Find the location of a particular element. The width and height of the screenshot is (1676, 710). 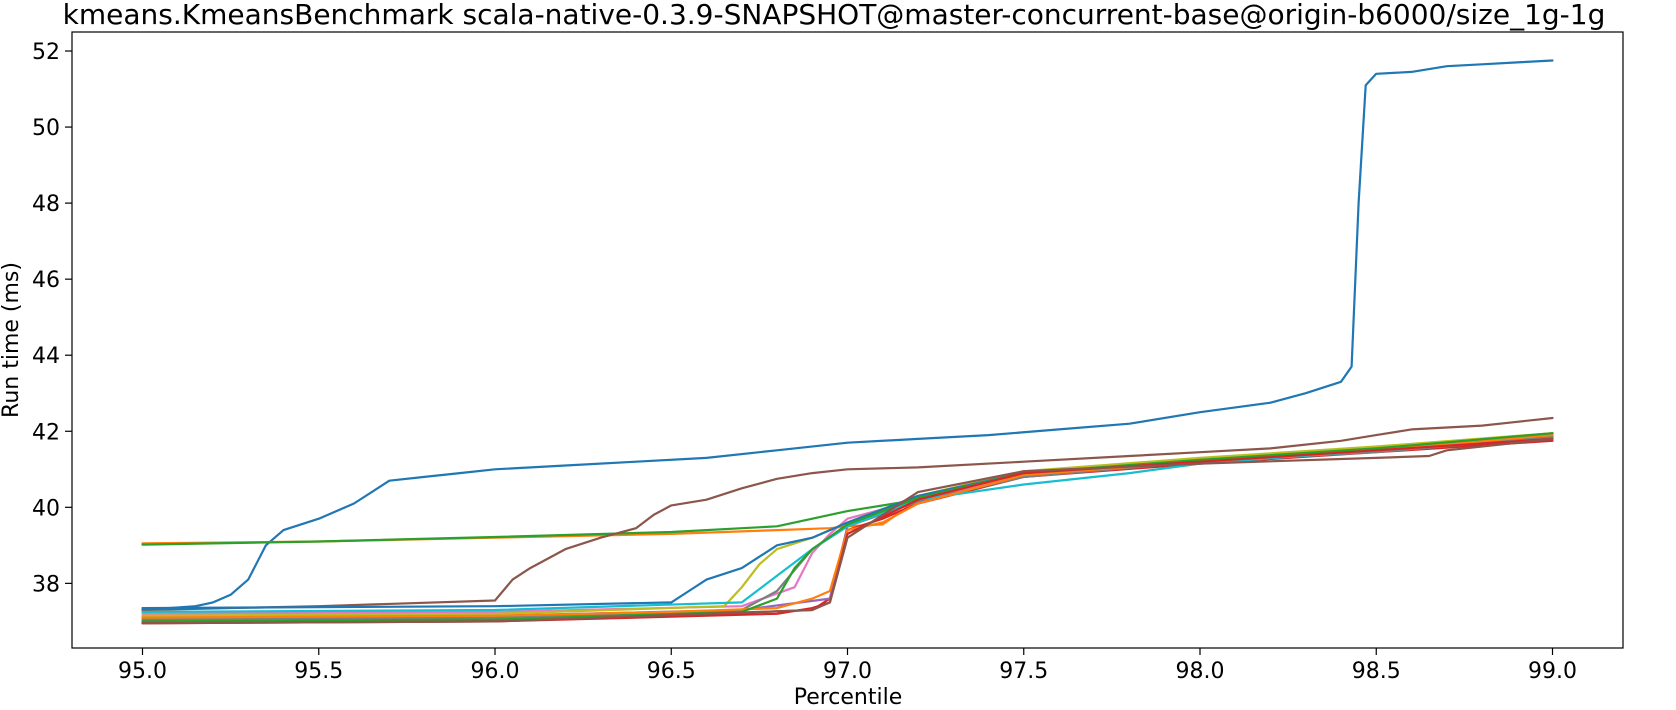

y-tick-label: 40 is located at coordinates (46, 508).